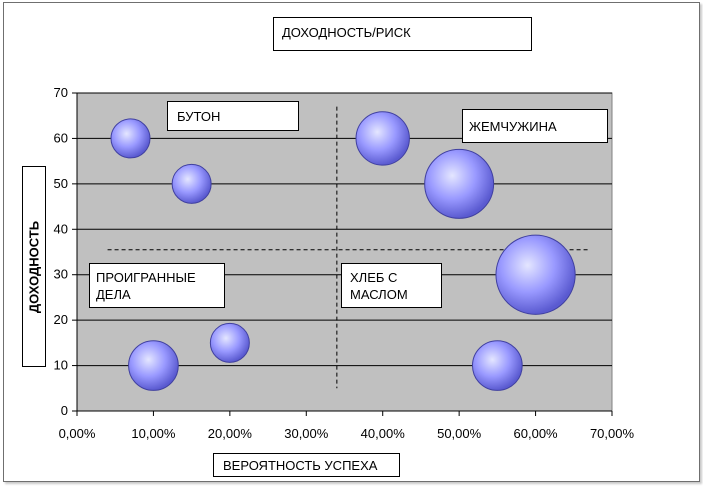 The image size is (703, 486). Describe the element at coordinates (61, 137) in the screenshot. I see `y-tick-label: 60` at that location.